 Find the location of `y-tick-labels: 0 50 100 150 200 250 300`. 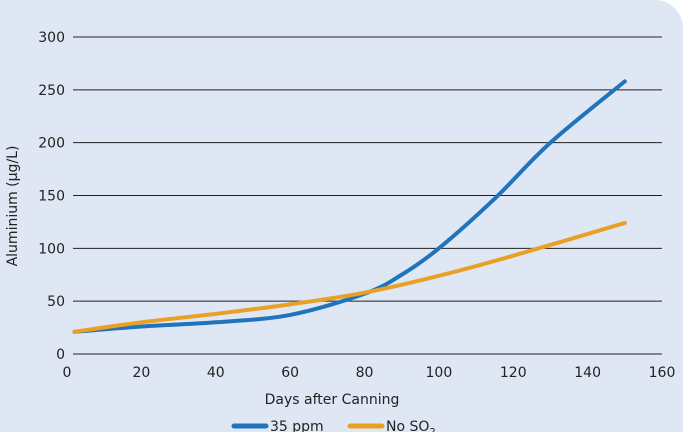

y-tick-labels: 0 50 100 150 200 250 300 is located at coordinates (51, 196).